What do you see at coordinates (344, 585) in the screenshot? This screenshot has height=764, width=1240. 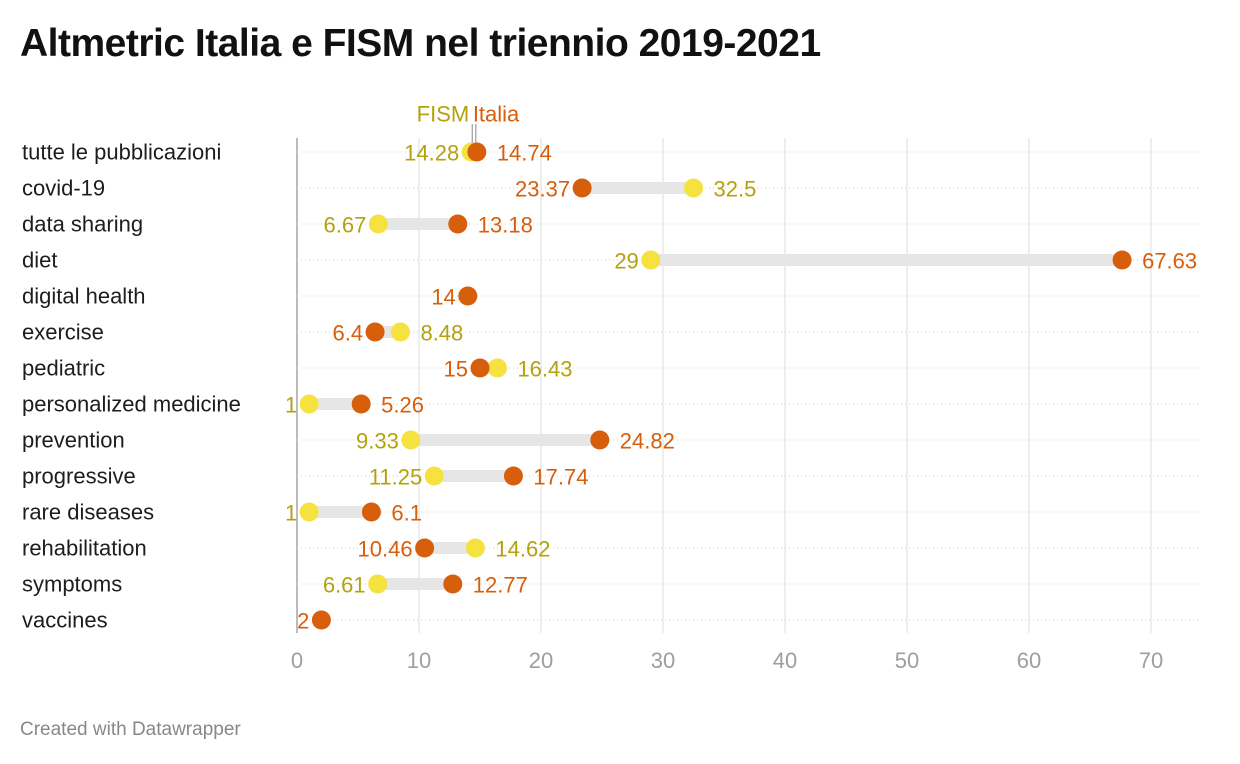 I see `fism-value-label: 6.61` at bounding box center [344, 585].